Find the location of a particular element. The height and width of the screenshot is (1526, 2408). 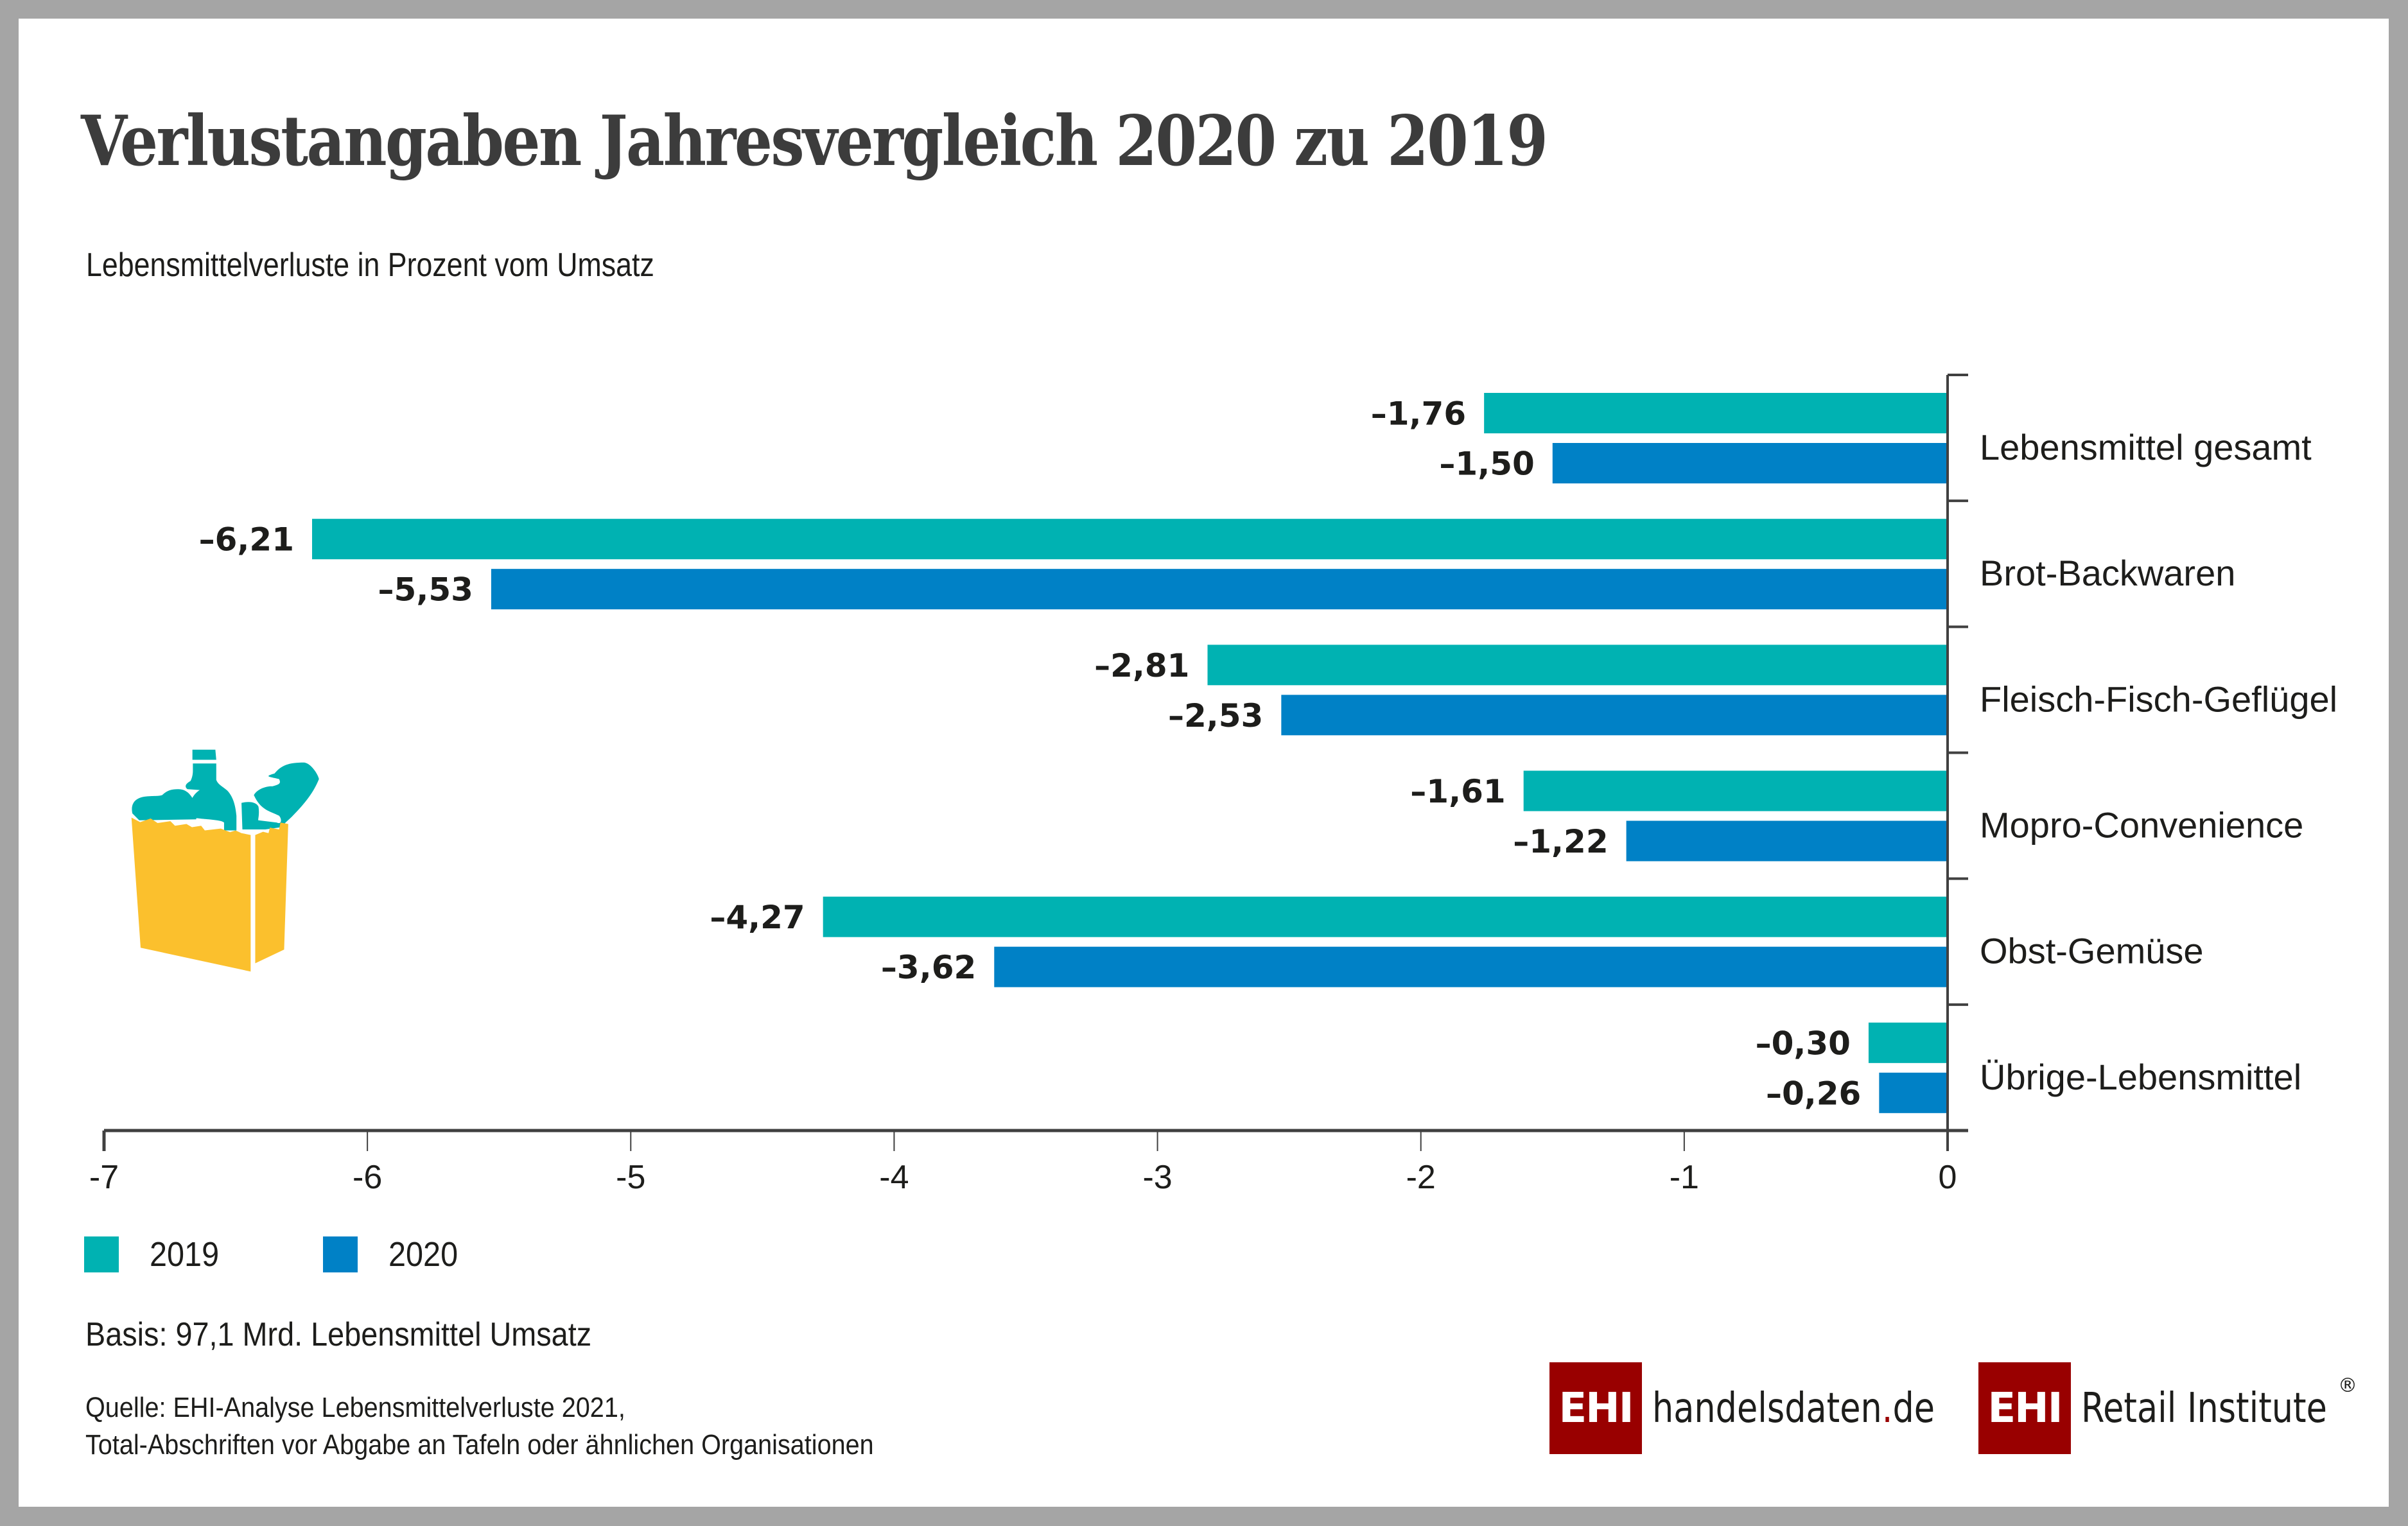

data-label-2020-5: –0,26 is located at coordinates (1813, 1093).